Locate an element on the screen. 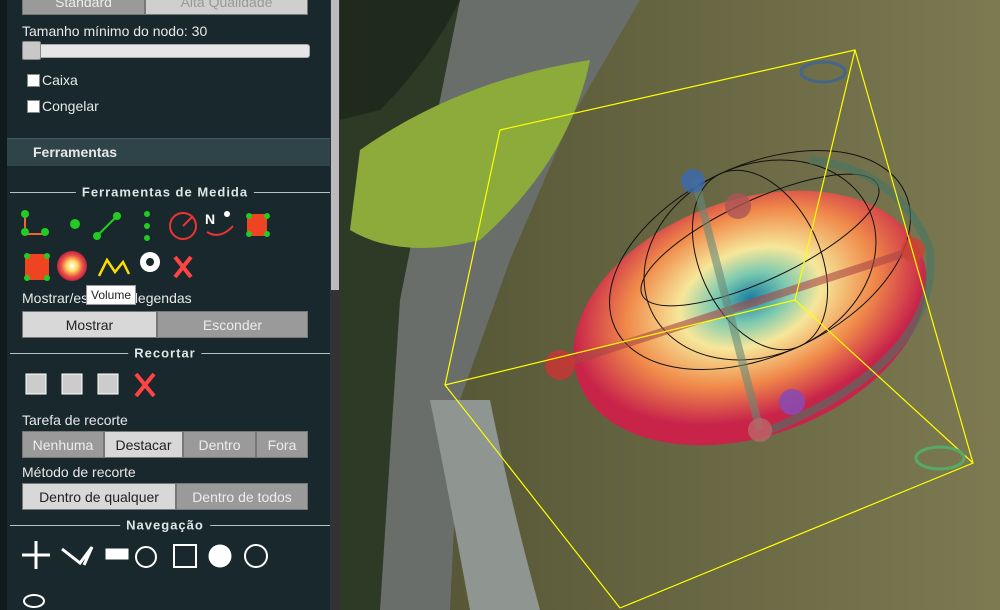 This screenshot has height=610, width=1000. slider-thumb is located at coordinates (31, 50).